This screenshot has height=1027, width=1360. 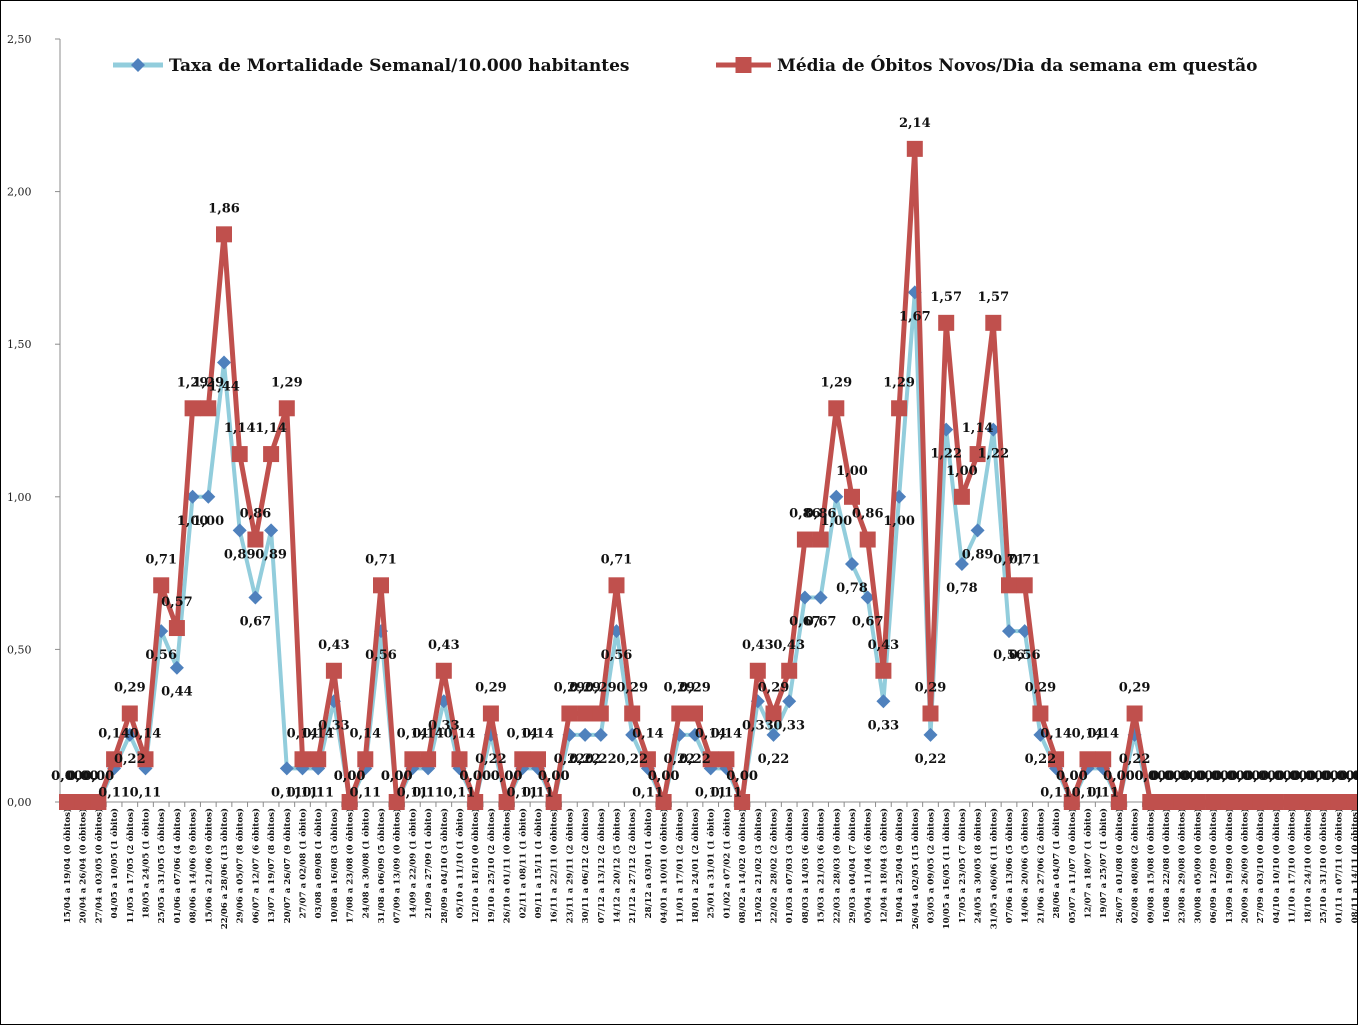 I want to click on x-tick-label: 01/06 a 07/06 (4 óbitos), so click(x=177, y=865).